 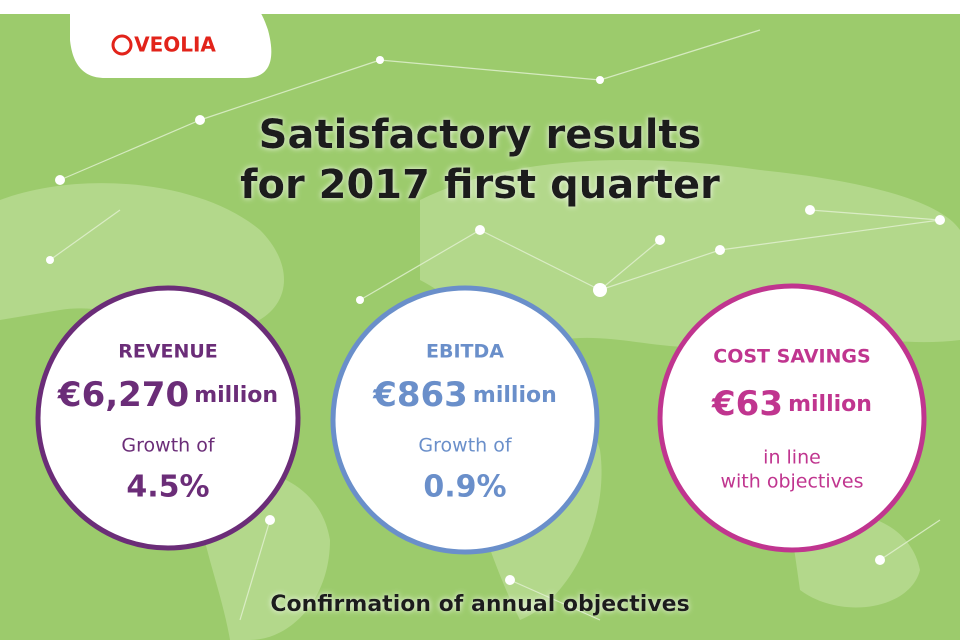 I want to click on note: with objectives, so click(x=791, y=482).